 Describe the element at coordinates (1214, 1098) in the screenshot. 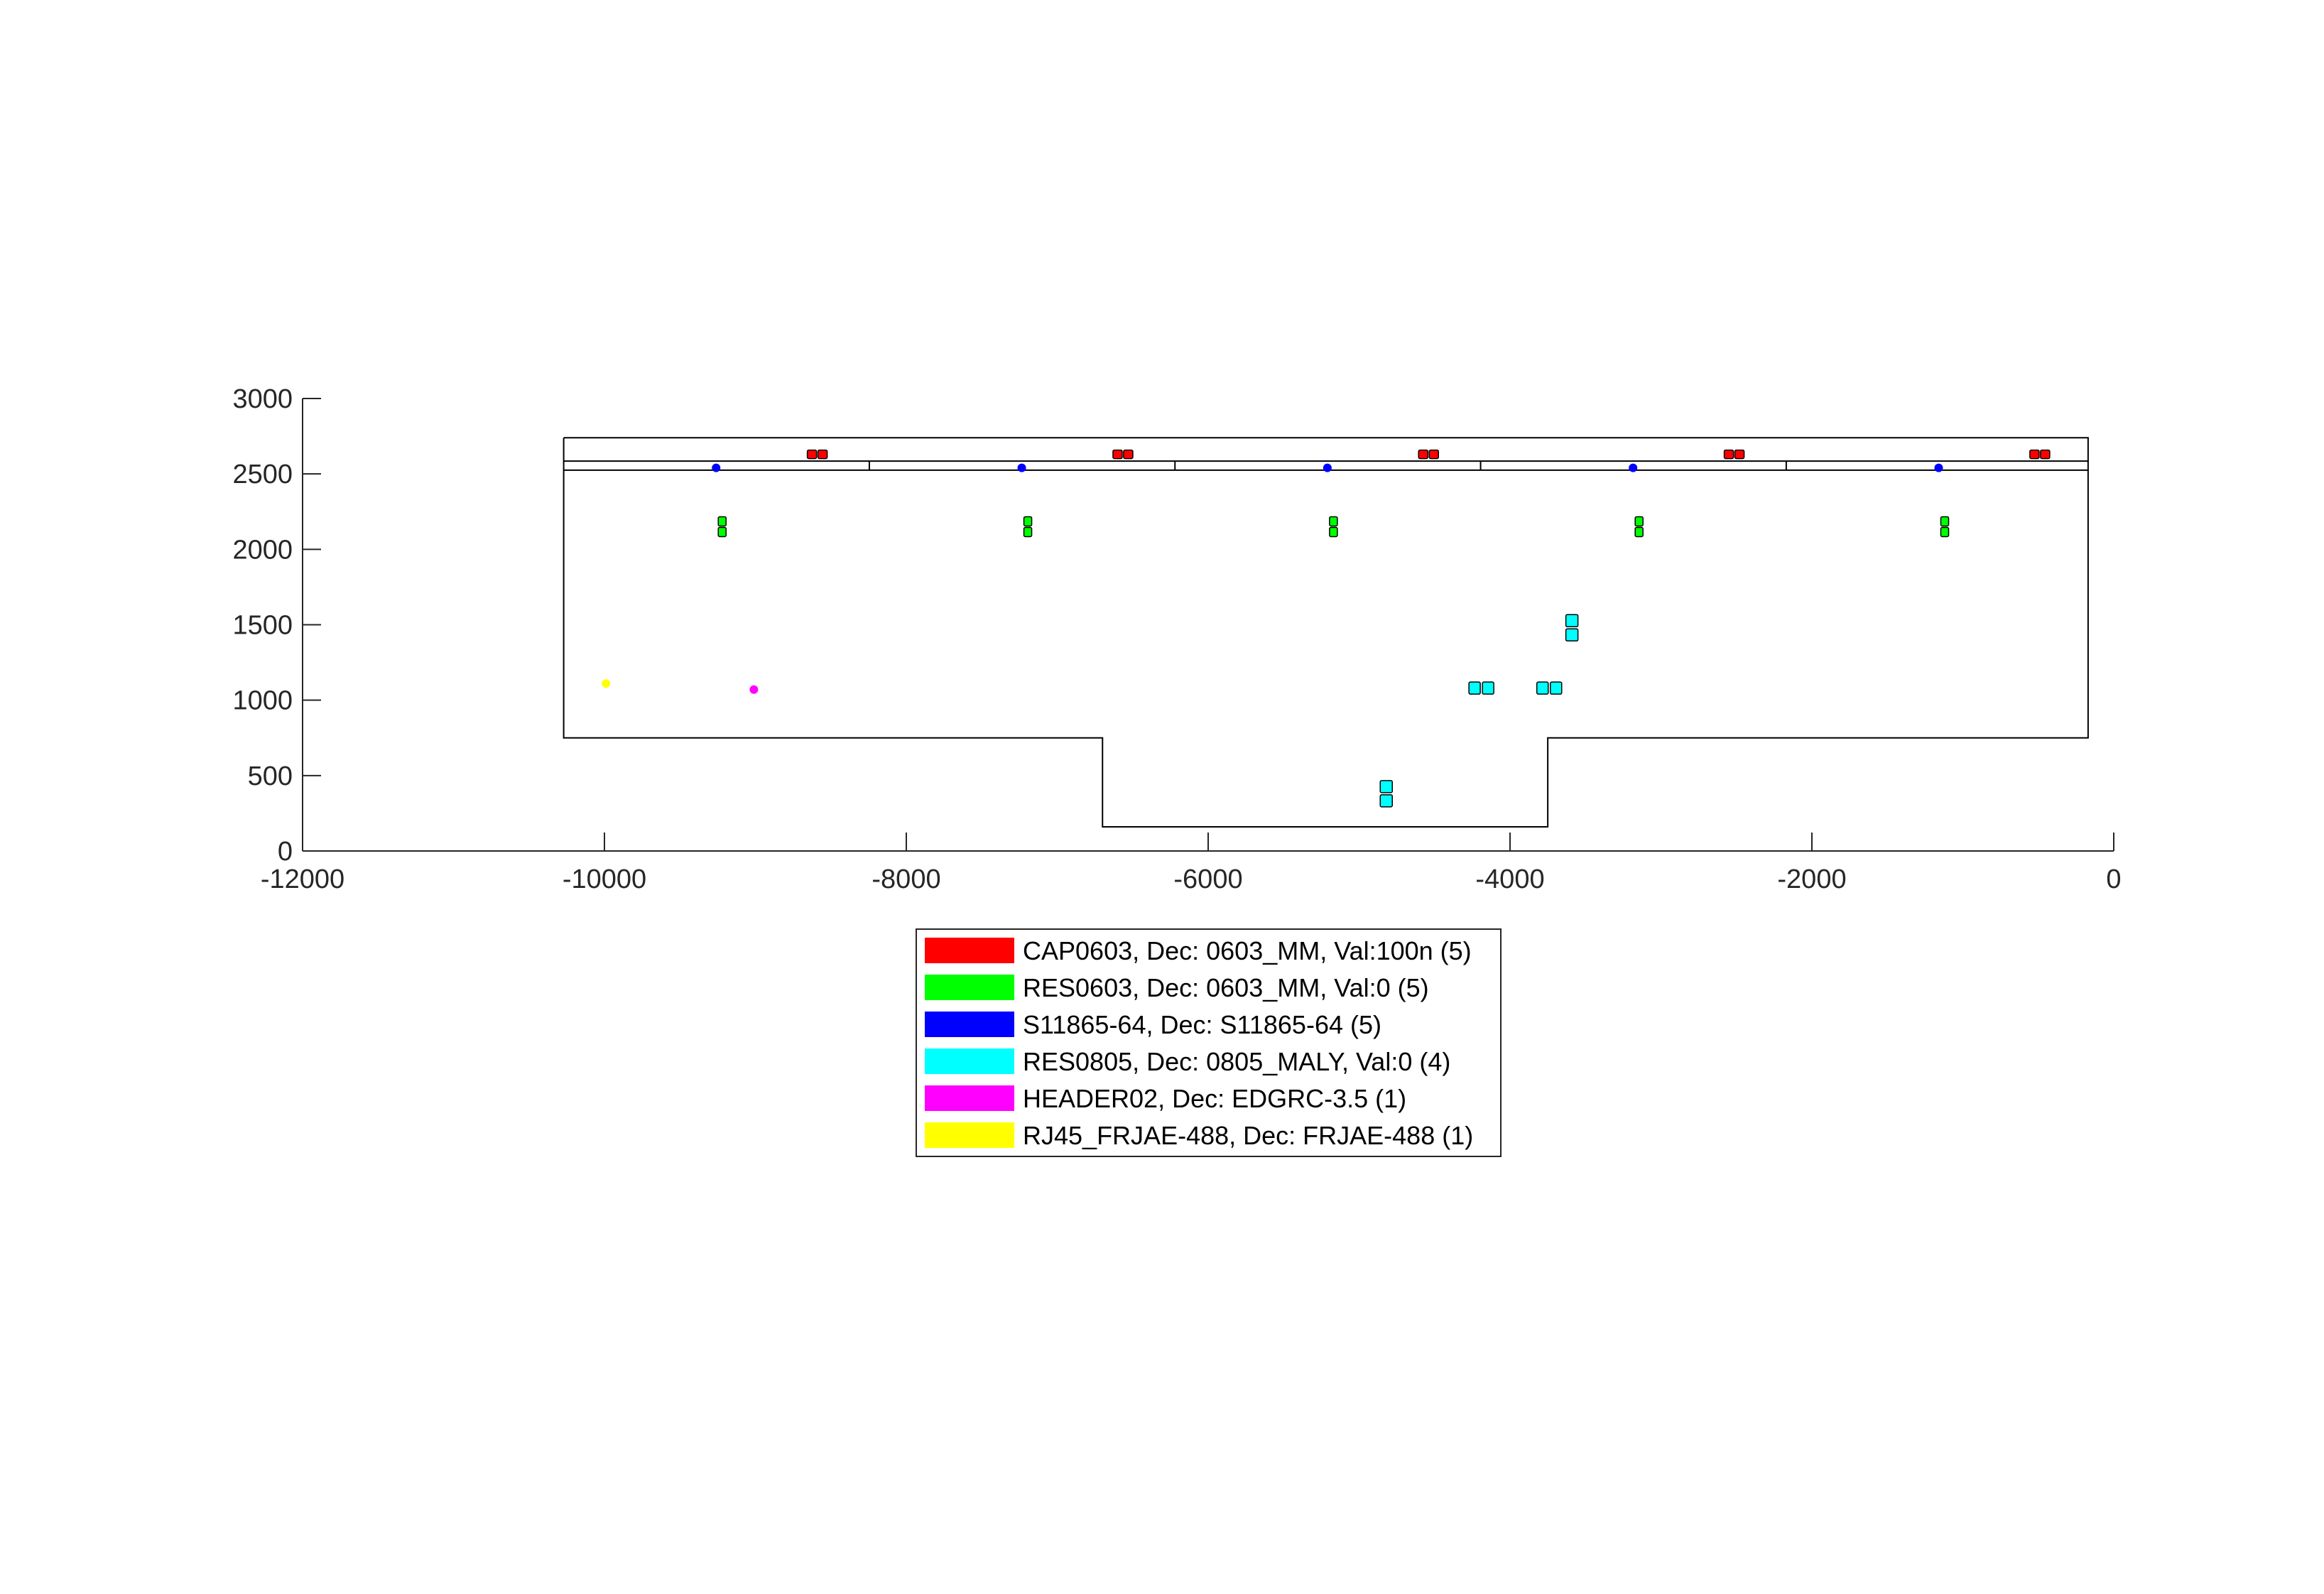

I see `legend-entry-label: HEADER02, Dec: EDGRC-3.5 (1)` at that location.